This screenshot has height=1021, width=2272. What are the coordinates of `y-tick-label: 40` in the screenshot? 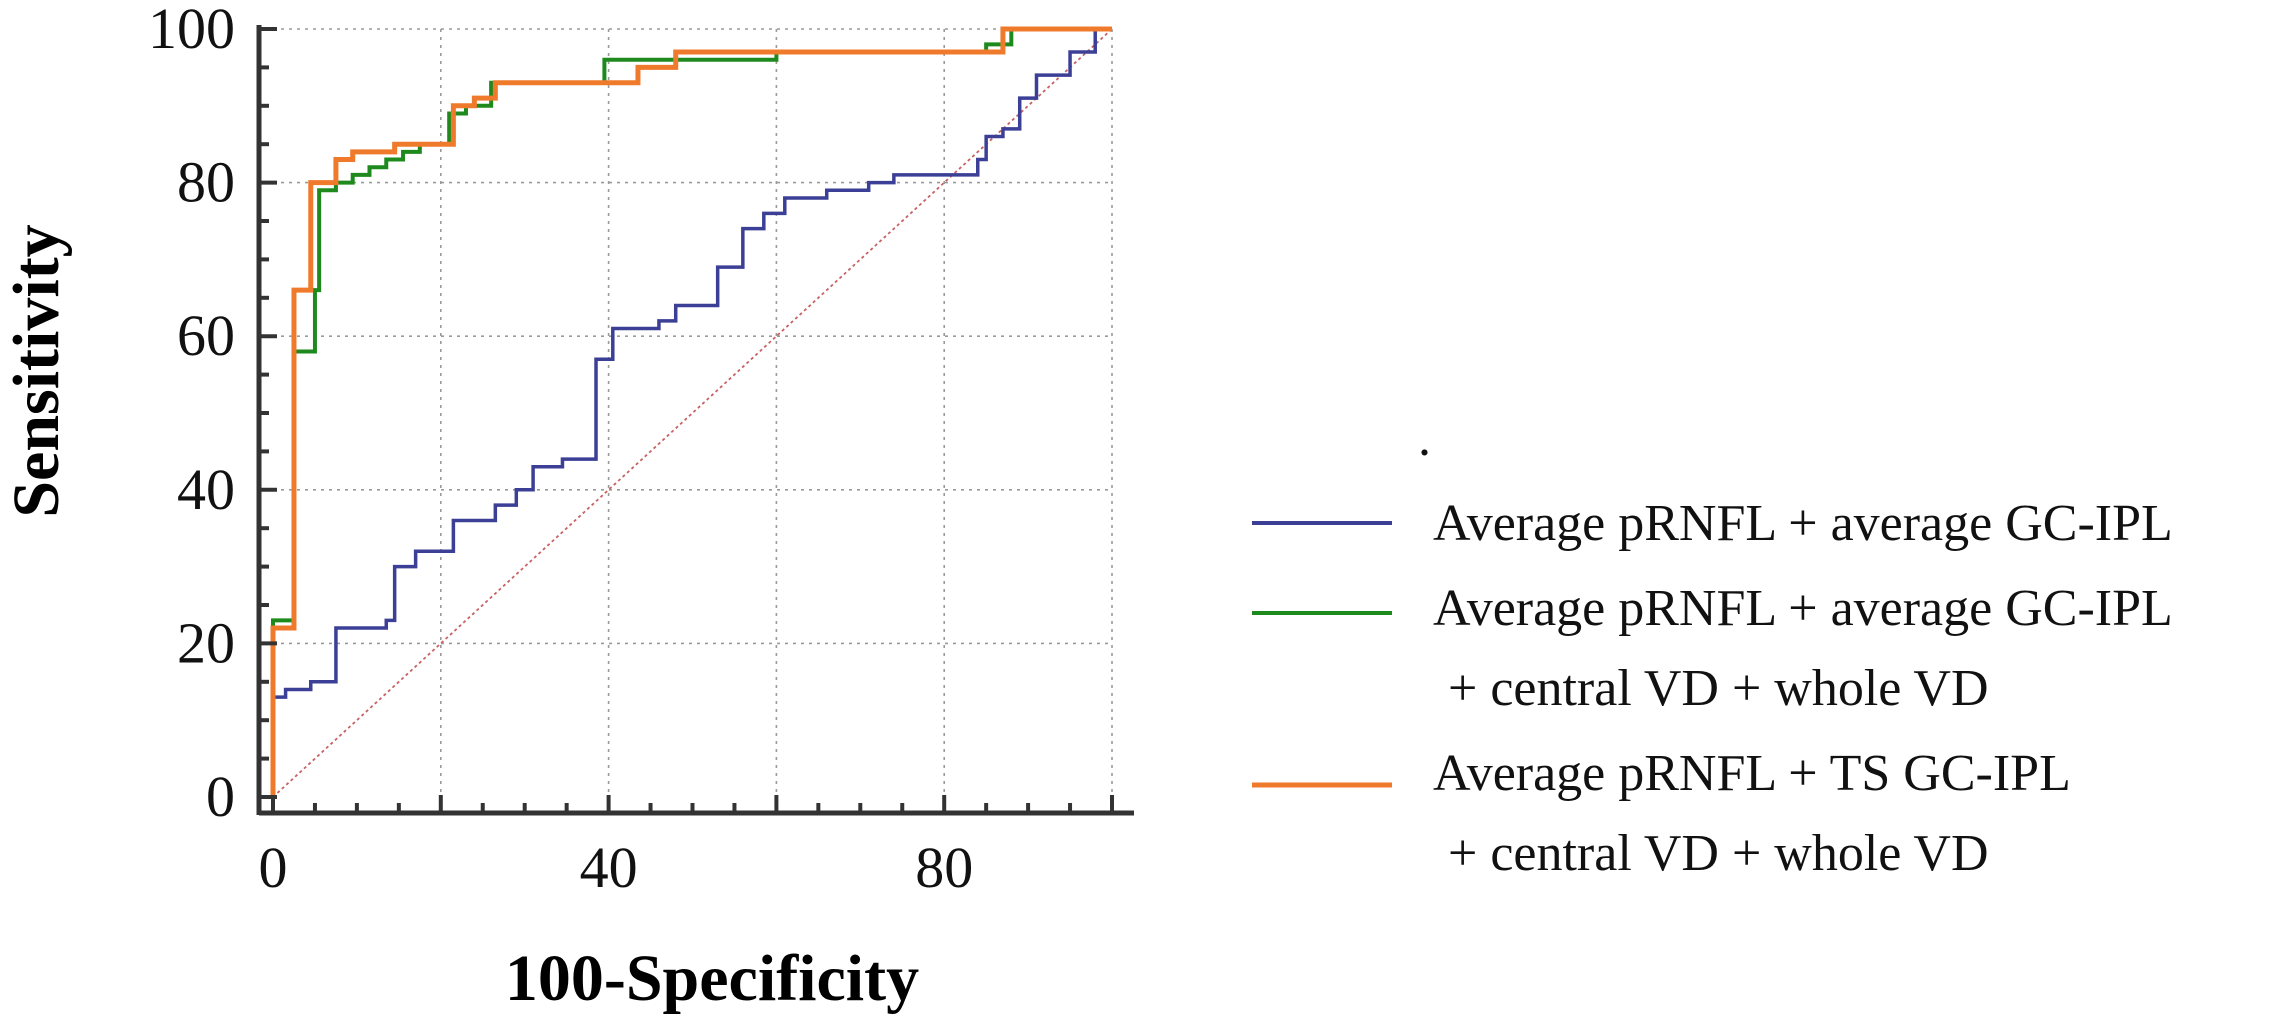 It's located at (206, 489).